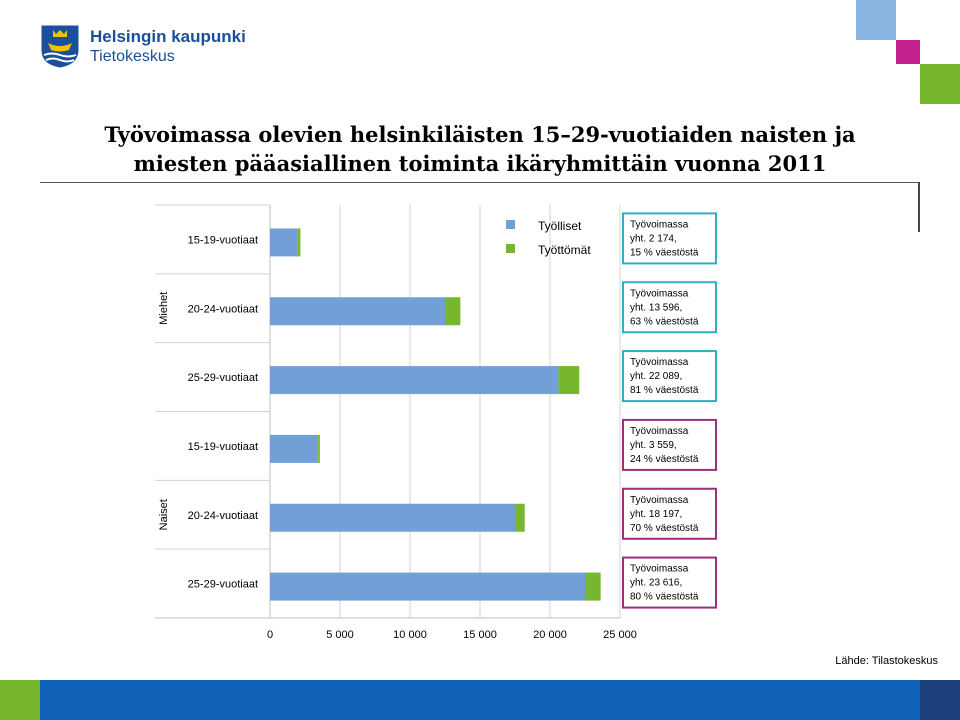 Image resolution: width=960 pixels, height=720 pixels. I want to click on title-divider-edge, so click(919, 207).